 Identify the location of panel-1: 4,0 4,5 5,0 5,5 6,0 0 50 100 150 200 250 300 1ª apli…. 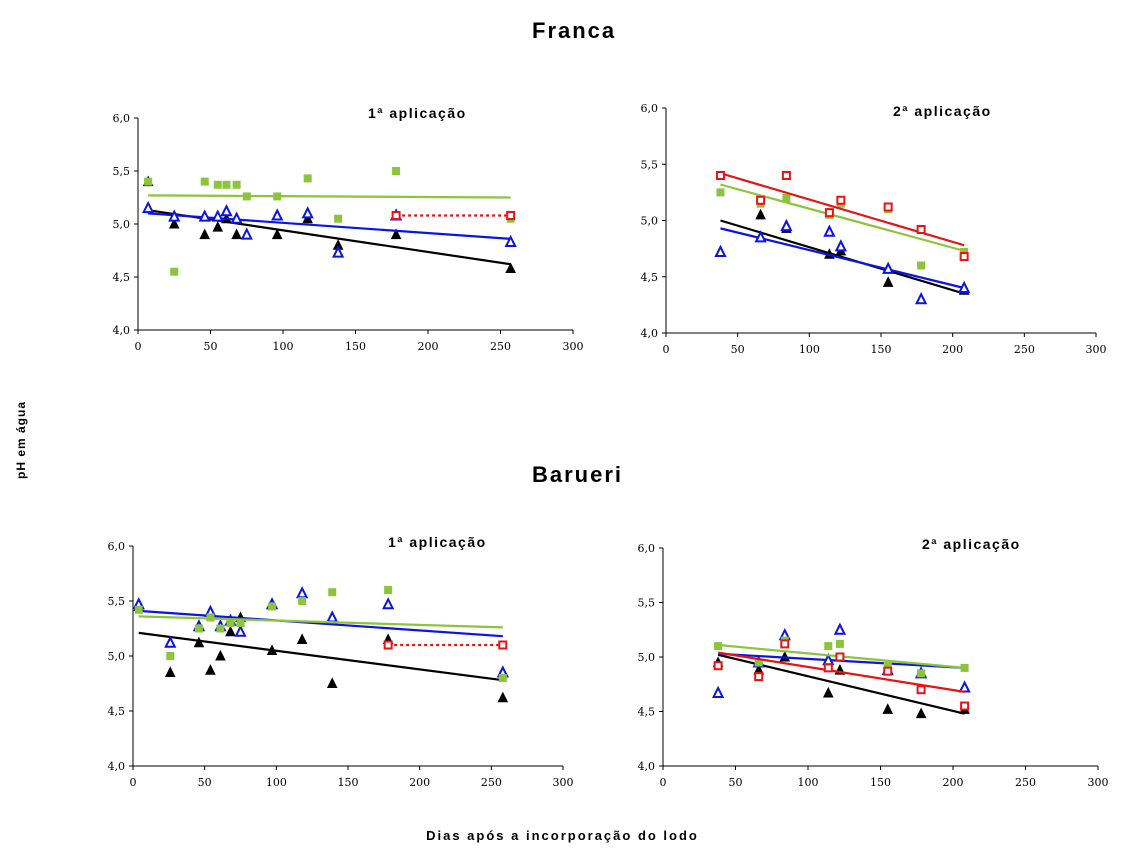
(348, 229).